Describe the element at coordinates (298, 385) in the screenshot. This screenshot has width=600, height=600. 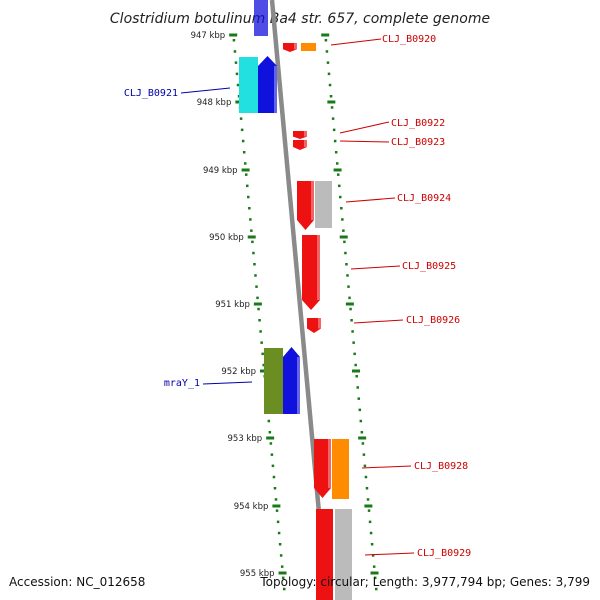
I see `gene-feature-mraY_1-shade` at that location.